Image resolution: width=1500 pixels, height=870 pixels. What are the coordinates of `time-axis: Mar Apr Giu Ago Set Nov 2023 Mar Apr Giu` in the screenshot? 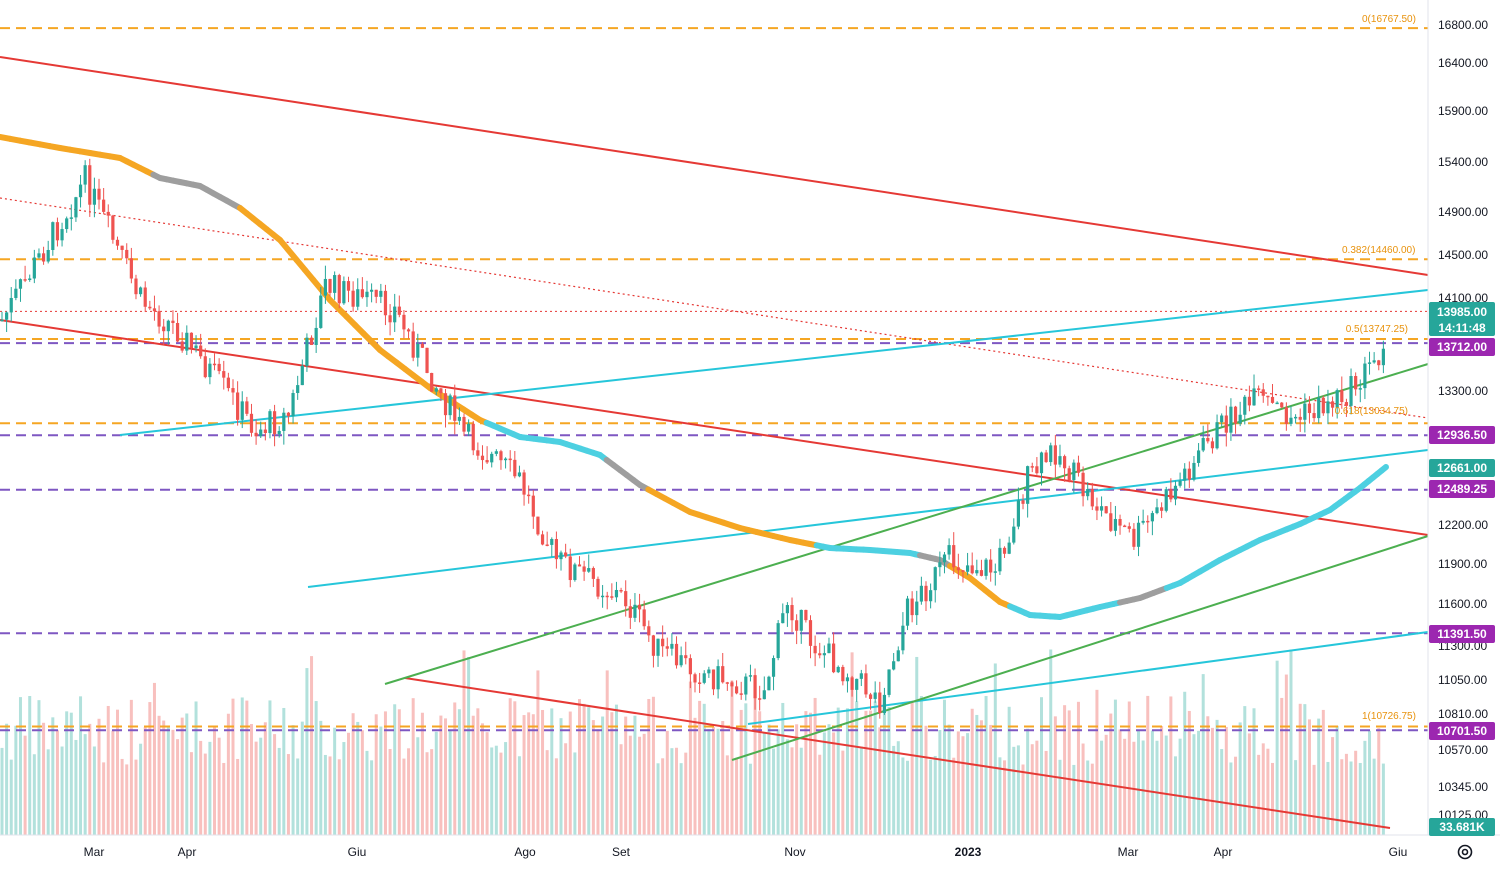 It's located at (750, 846).